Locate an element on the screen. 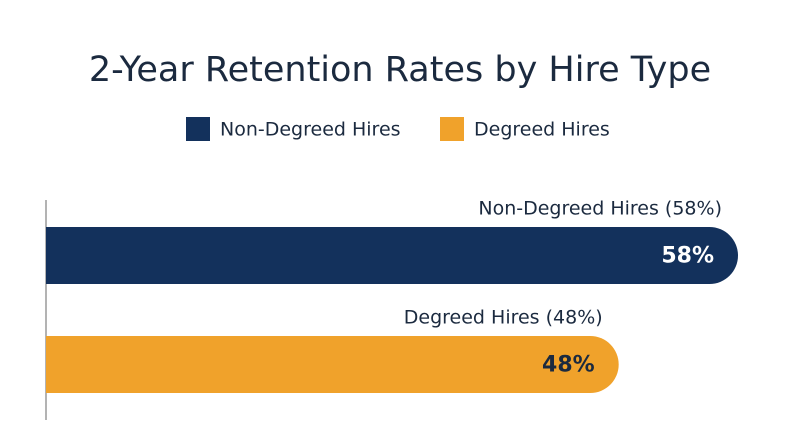 Image resolution: width=800 pixels, height=447 pixels. data-label: 58% is located at coordinates (687, 256).